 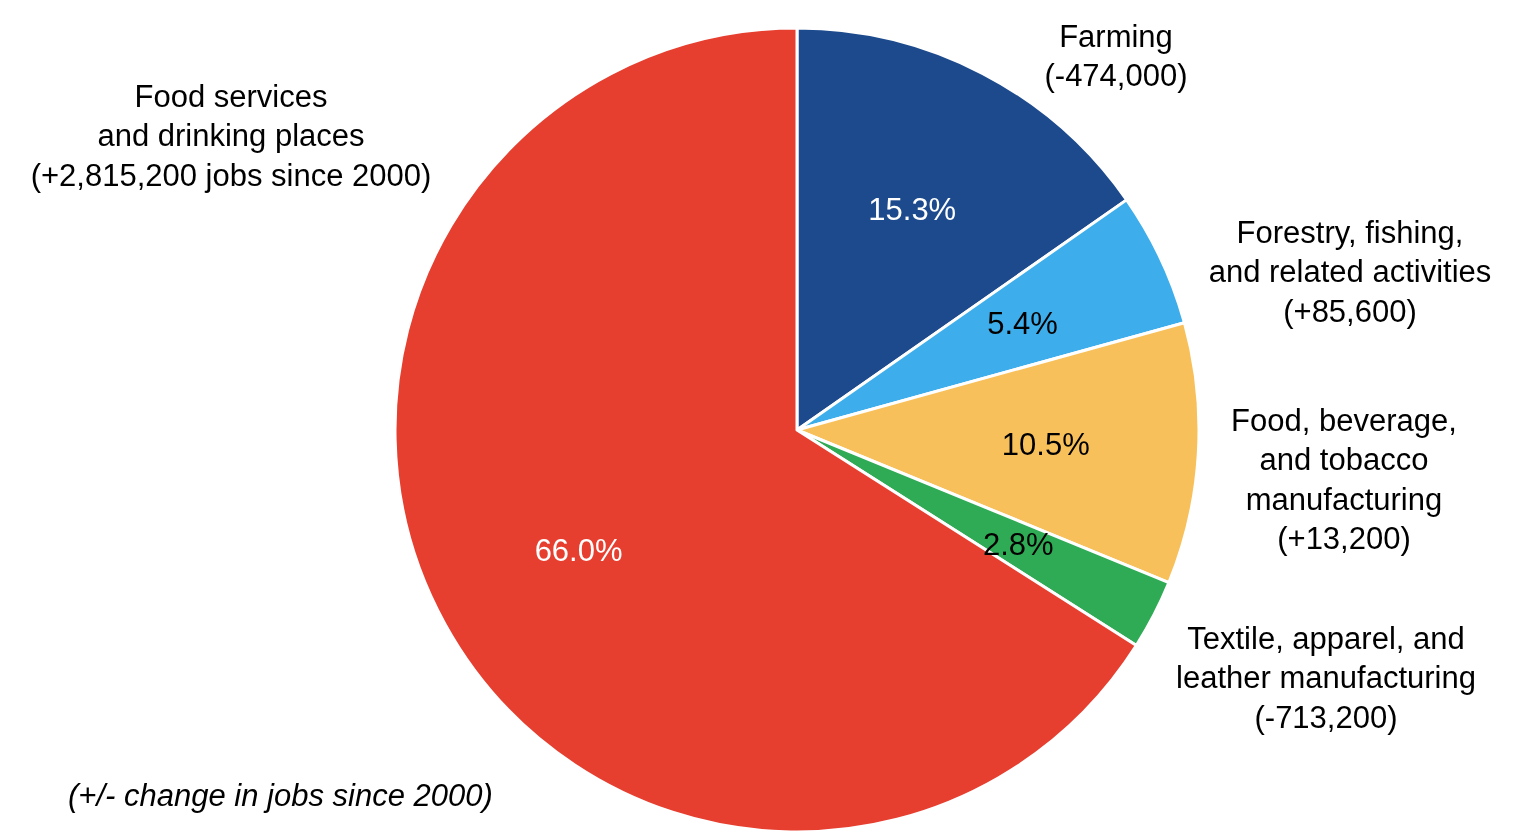 I want to click on slice-label: Textile, apparel, and leather manufacturing (-713,200), so click(x=1326, y=678).